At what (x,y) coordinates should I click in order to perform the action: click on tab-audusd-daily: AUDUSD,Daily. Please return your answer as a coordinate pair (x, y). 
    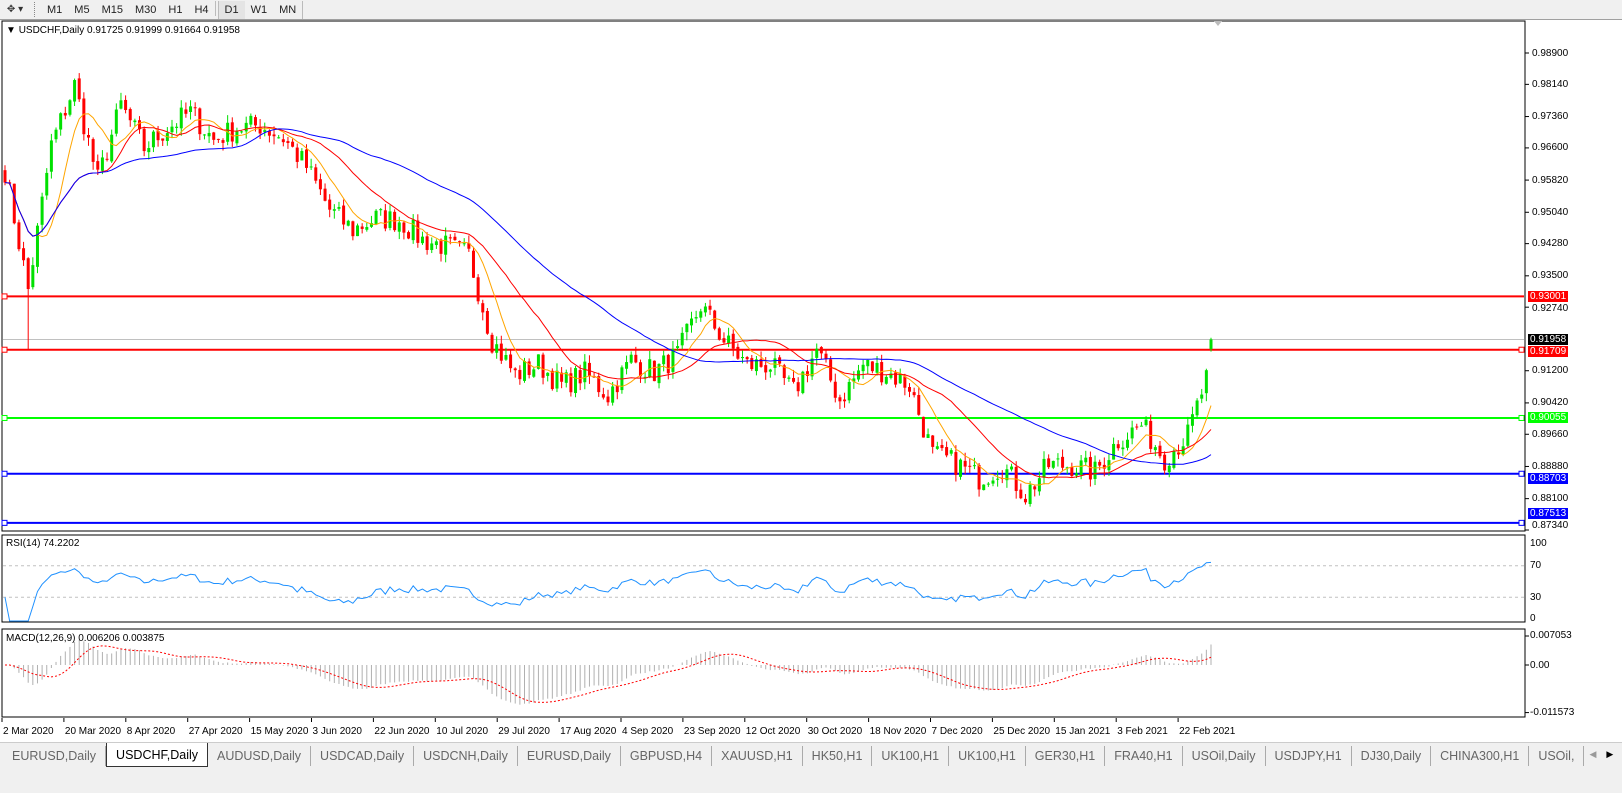
    Looking at the image, I should click on (260, 756).